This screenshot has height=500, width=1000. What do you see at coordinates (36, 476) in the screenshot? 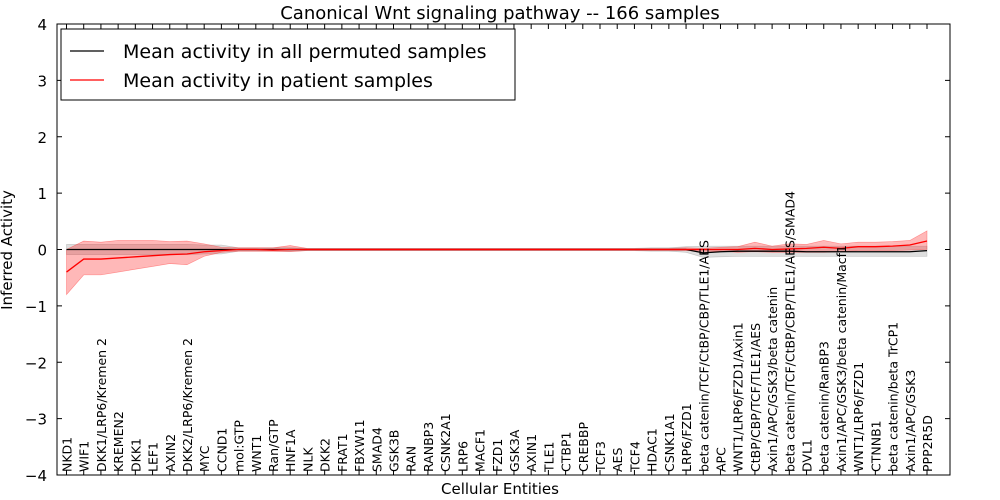
I see `y-tick-label: −4` at bounding box center [36, 476].